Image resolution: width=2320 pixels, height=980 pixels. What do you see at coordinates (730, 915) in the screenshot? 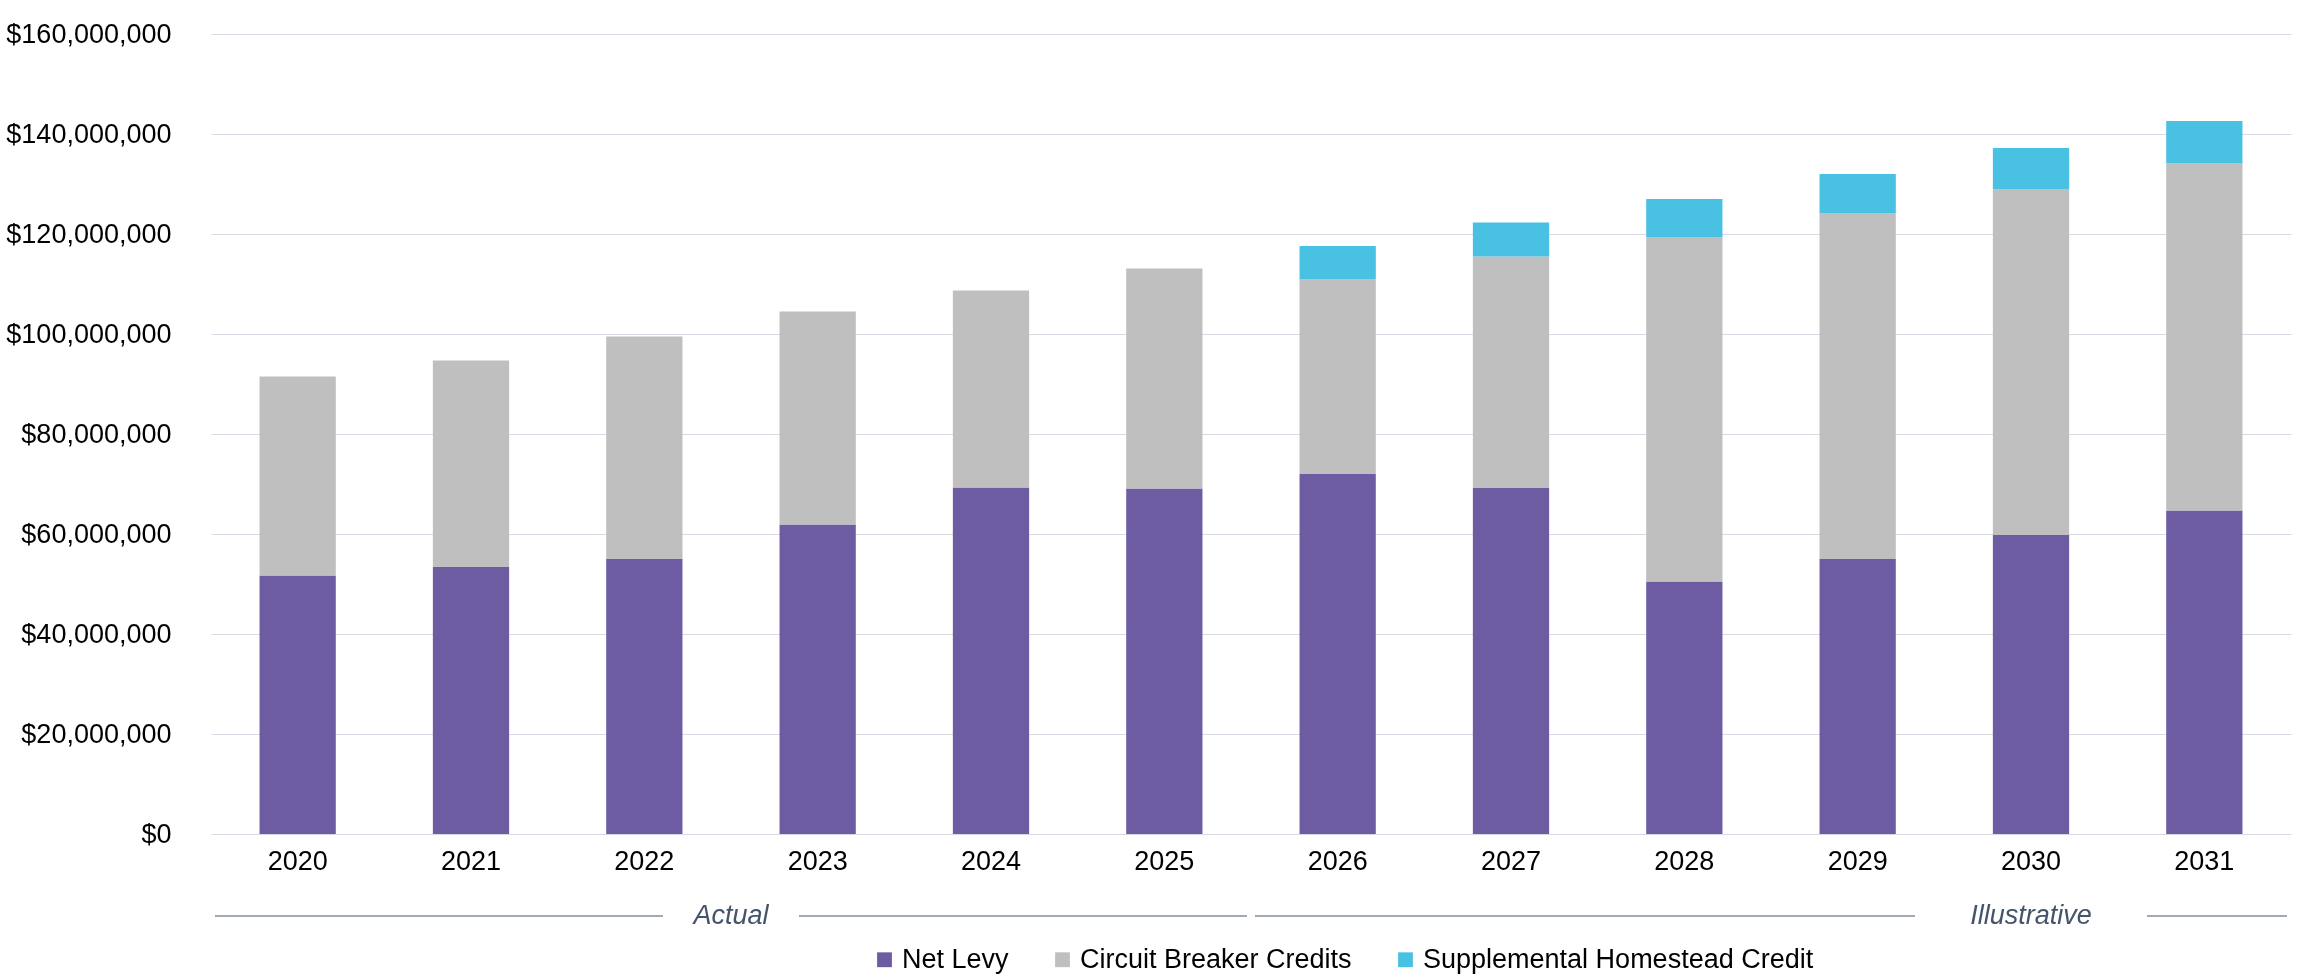
I see `text: Actual` at bounding box center [730, 915].